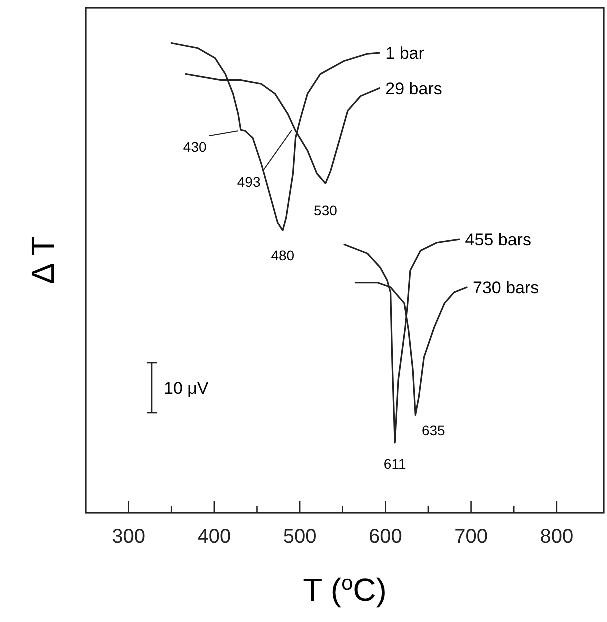 This screenshot has height=622, width=607. Describe the element at coordinates (215, 537) in the screenshot. I see `x-tick-label: 400` at that location.